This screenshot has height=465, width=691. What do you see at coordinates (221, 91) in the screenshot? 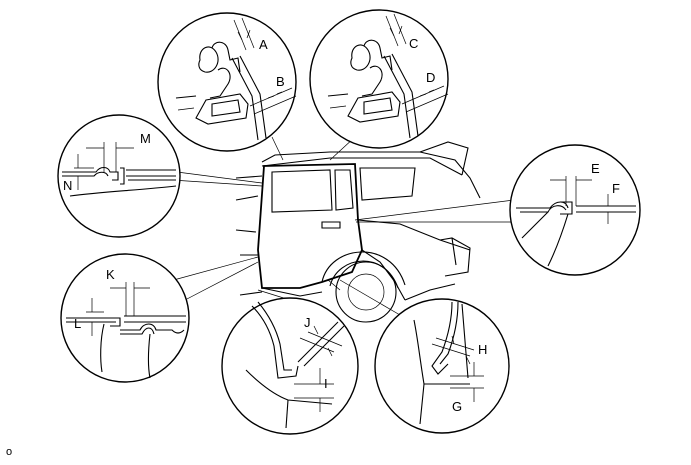
I see `weatherstrip-seal-ab` at bounding box center [221, 91].